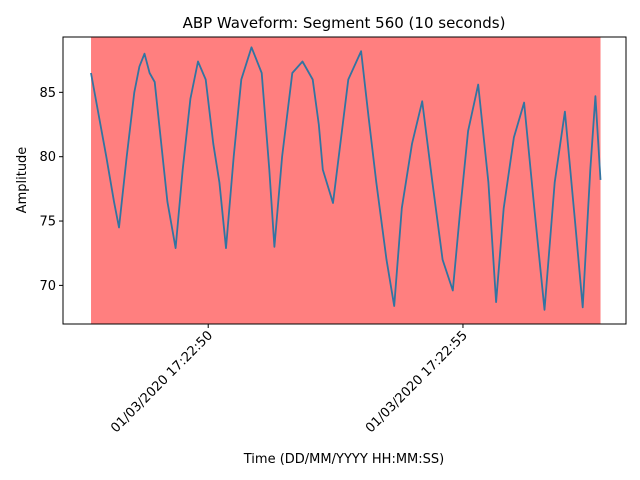  Describe the element at coordinates (417, 382) in the screenshot. I see `x-tick-label: 01/03/2020 17:22:55` at that location.